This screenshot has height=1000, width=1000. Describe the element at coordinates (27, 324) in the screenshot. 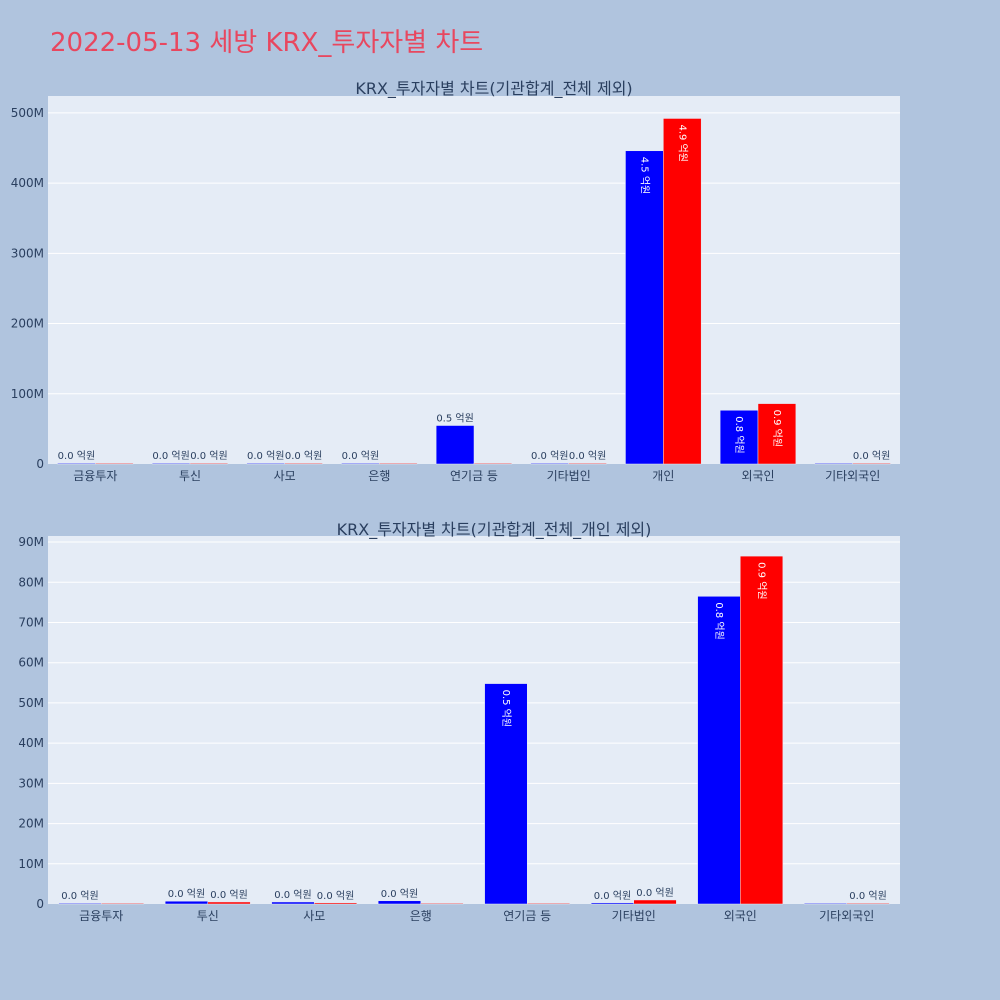

I see `y-tick-label: 200M` at that location.